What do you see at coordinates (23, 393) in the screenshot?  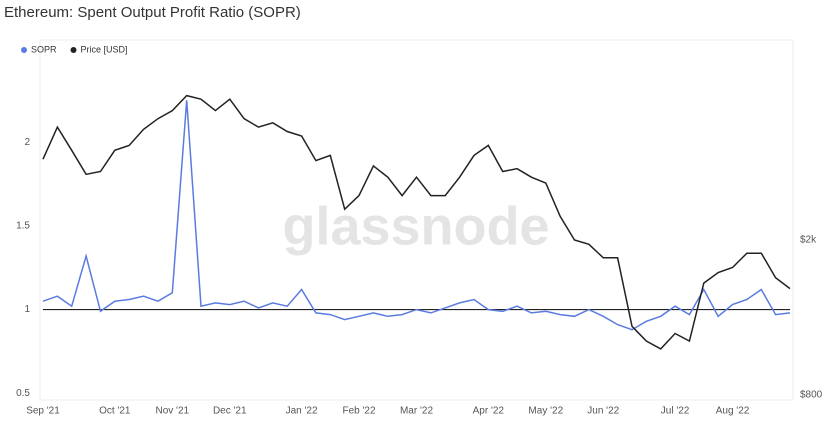 I see `y-tick-label: 0.5` at bounding box center [23, 393].